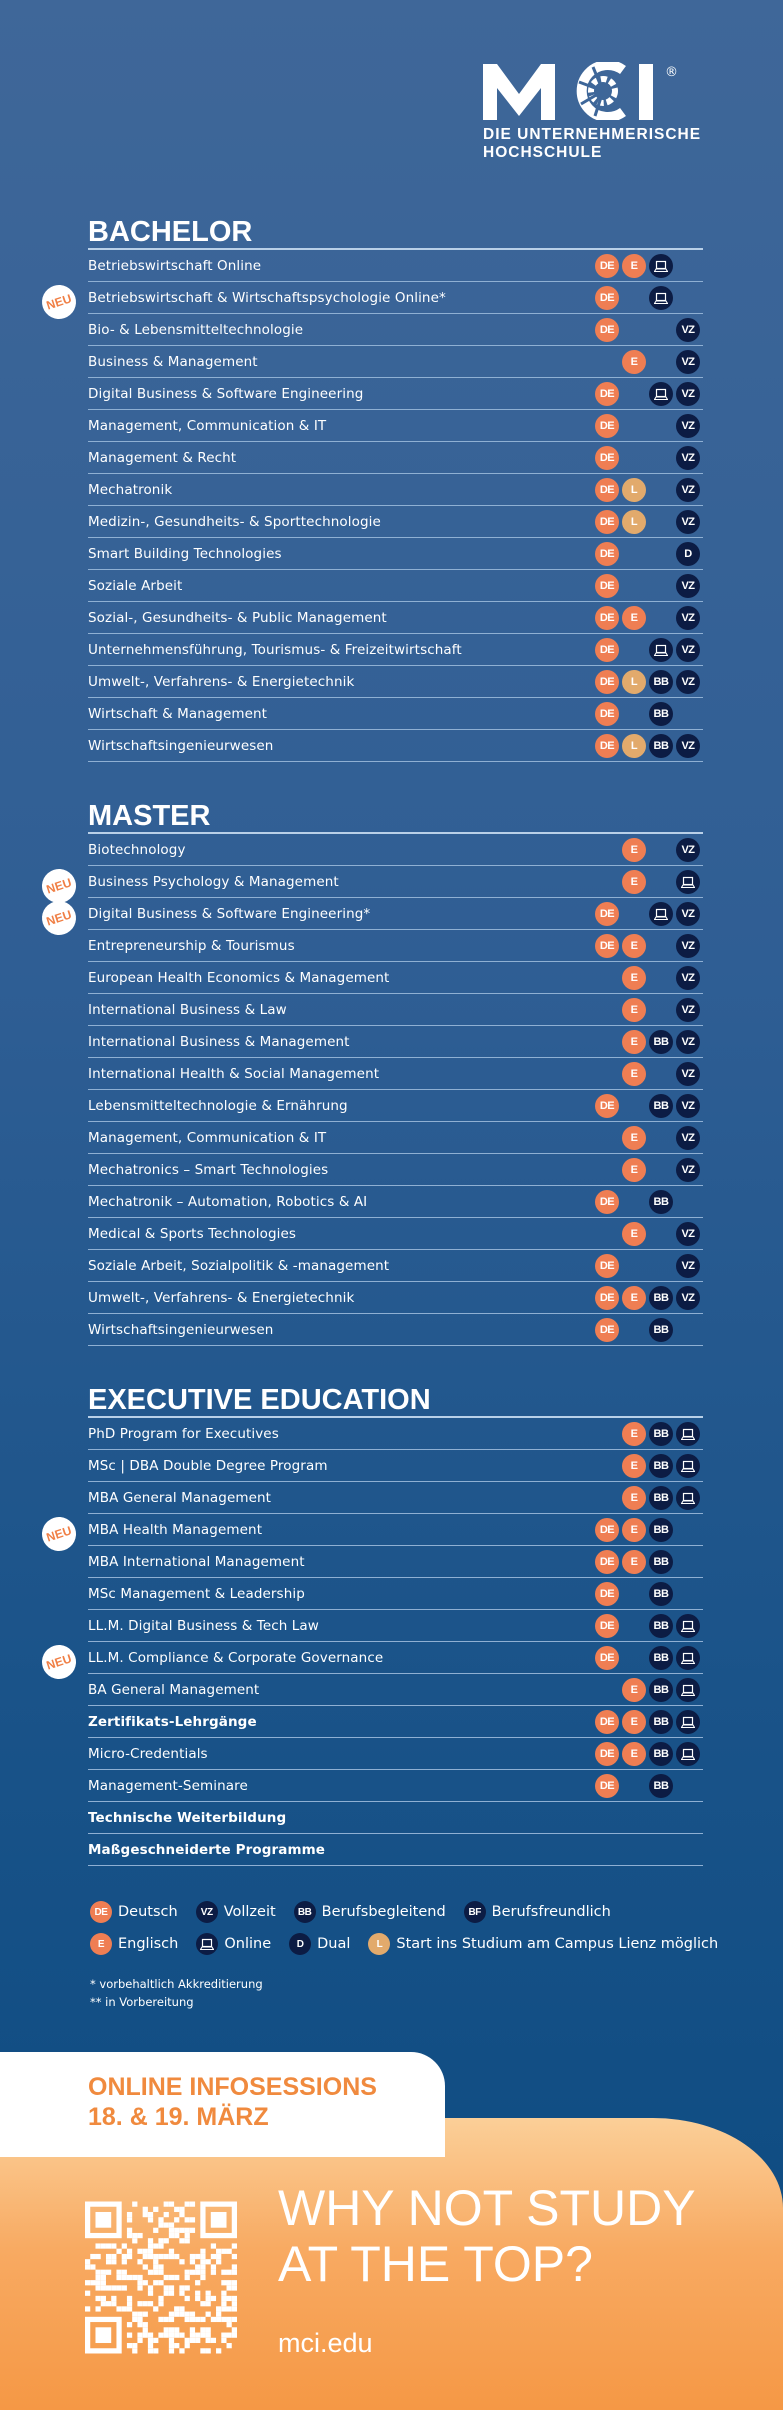 The height and width of the screenshot is (2410, 783). I want to click on lienz-badge: L, so click(634, 522).